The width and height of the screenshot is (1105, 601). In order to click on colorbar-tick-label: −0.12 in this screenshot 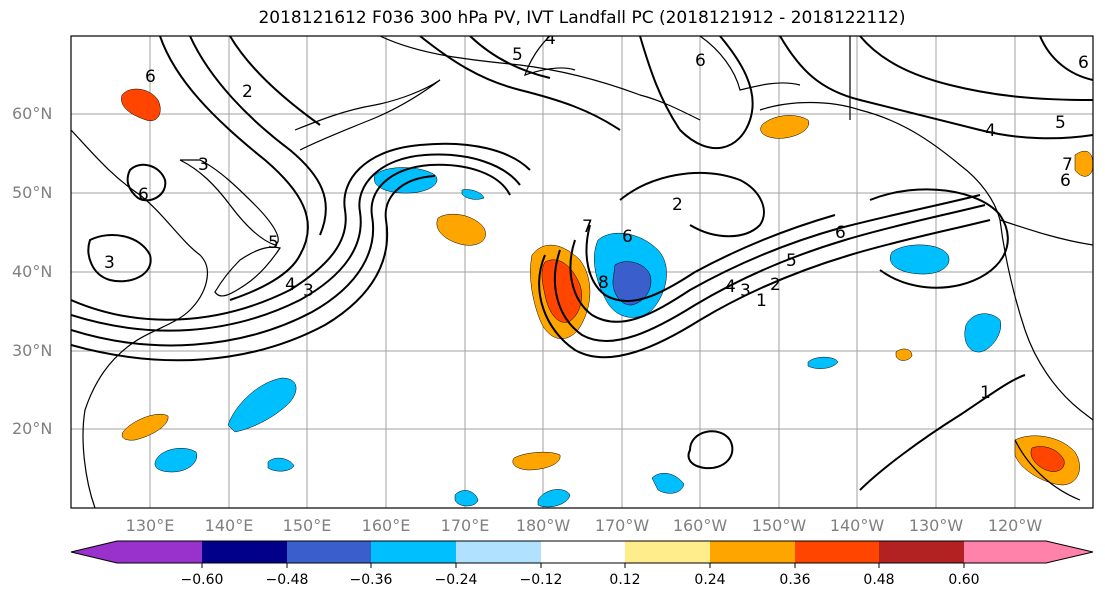, I will do `click(541, 580)`.